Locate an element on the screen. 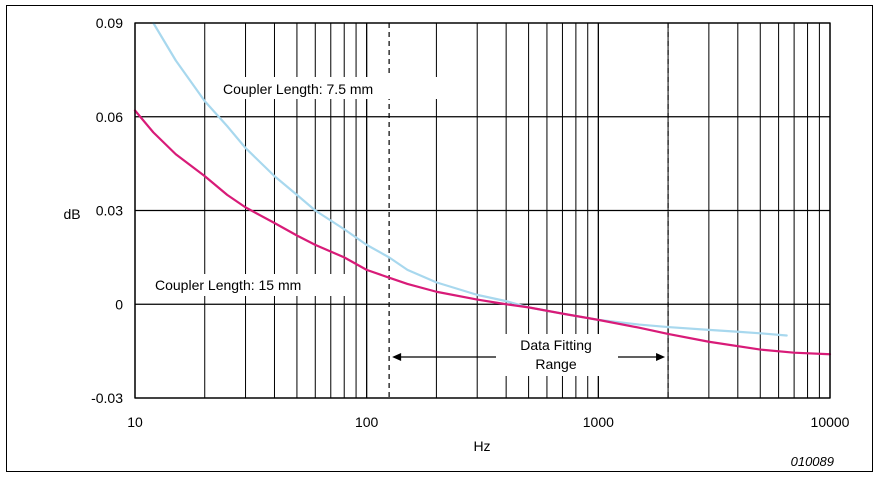  y-axis-label: dB is located at coordinates (71, 214).